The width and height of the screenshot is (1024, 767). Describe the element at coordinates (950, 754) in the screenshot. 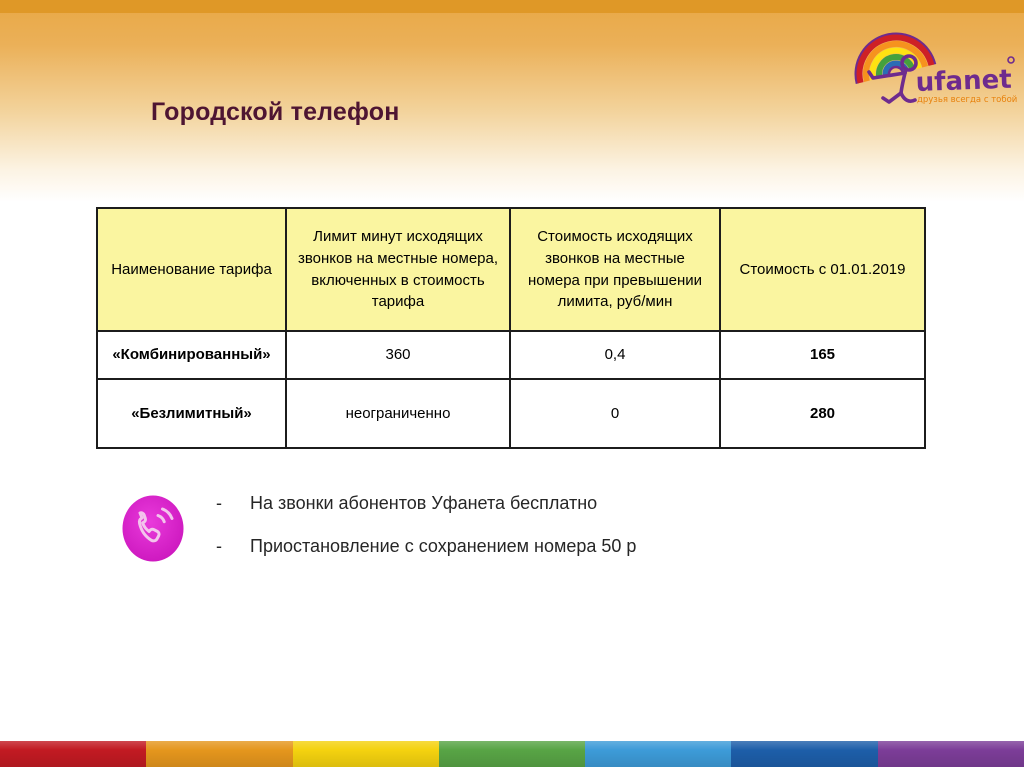

I see `footer-stripe-segment-purple` at that location.